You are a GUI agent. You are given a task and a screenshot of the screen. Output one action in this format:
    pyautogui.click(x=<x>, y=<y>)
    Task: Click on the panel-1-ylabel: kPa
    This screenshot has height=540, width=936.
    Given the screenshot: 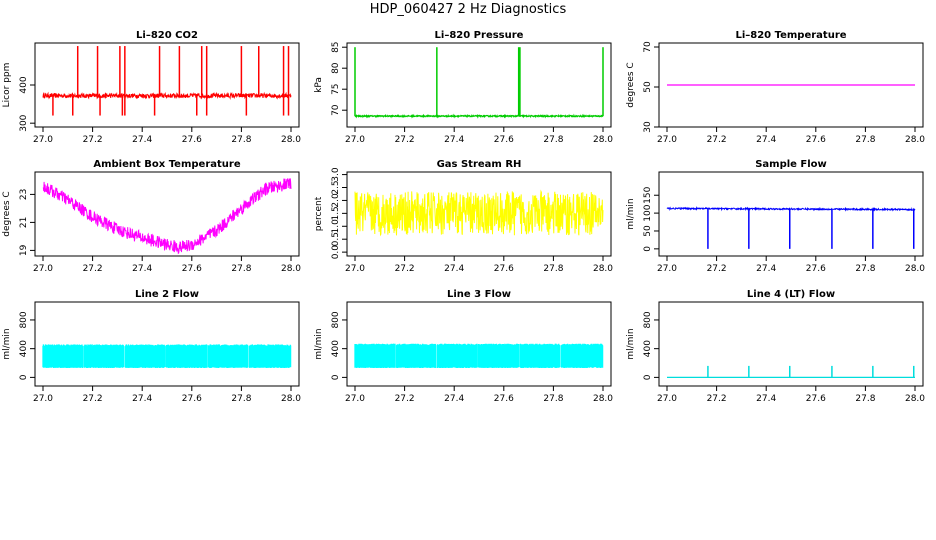 What is the action you would take?
    pyautogui.click(x=319, y=85)
    